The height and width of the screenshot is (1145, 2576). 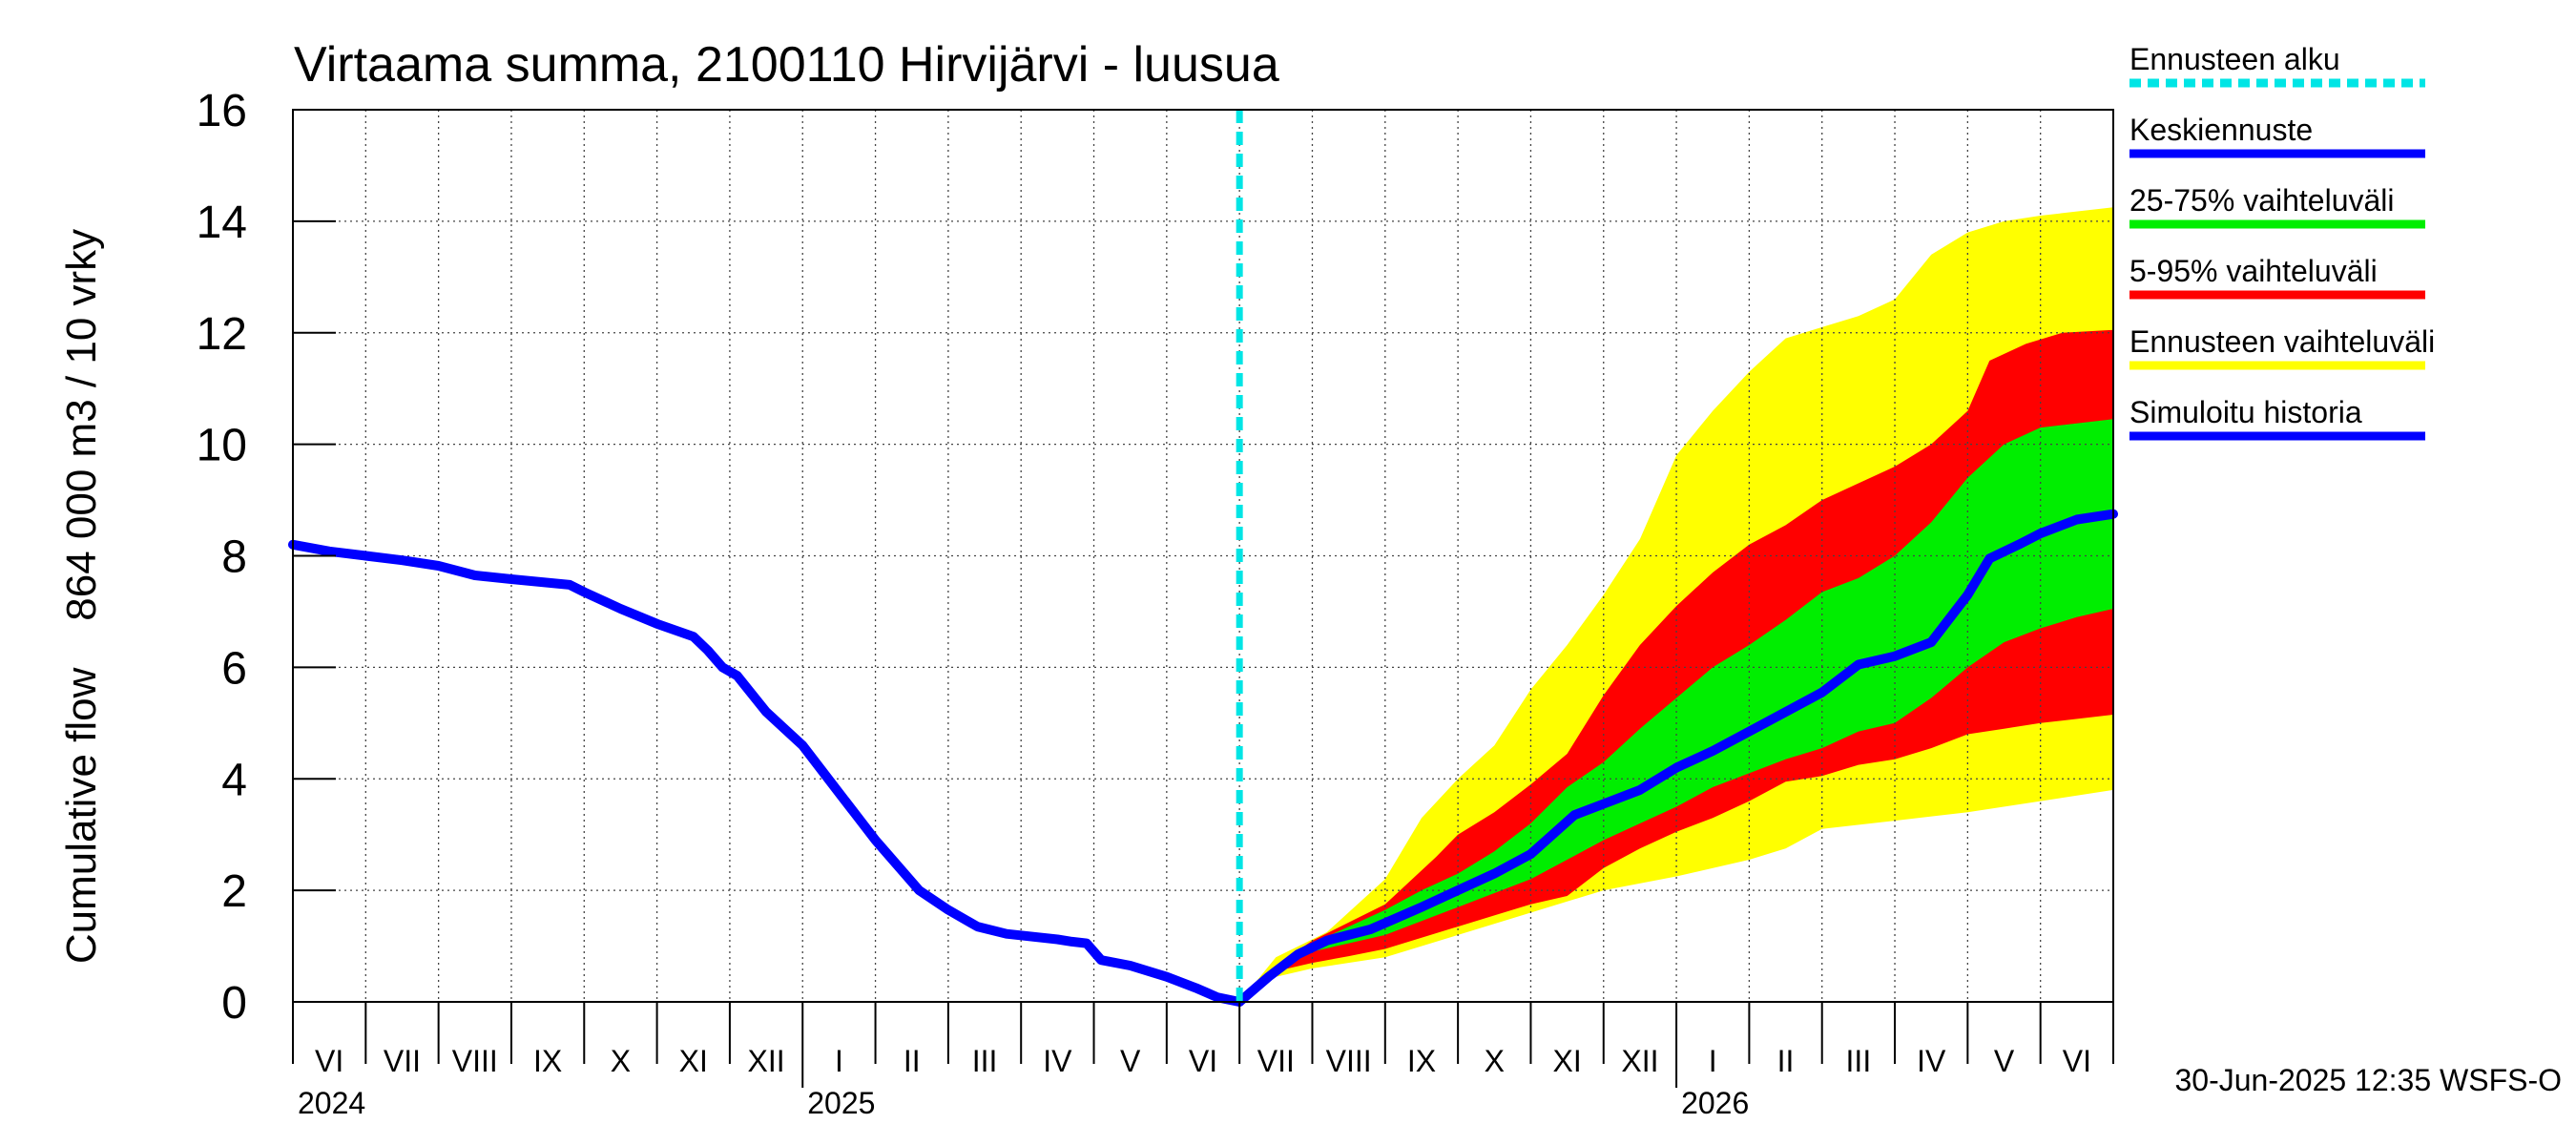 I want to click on year-label: 2025, so click(x=841, y=1103).